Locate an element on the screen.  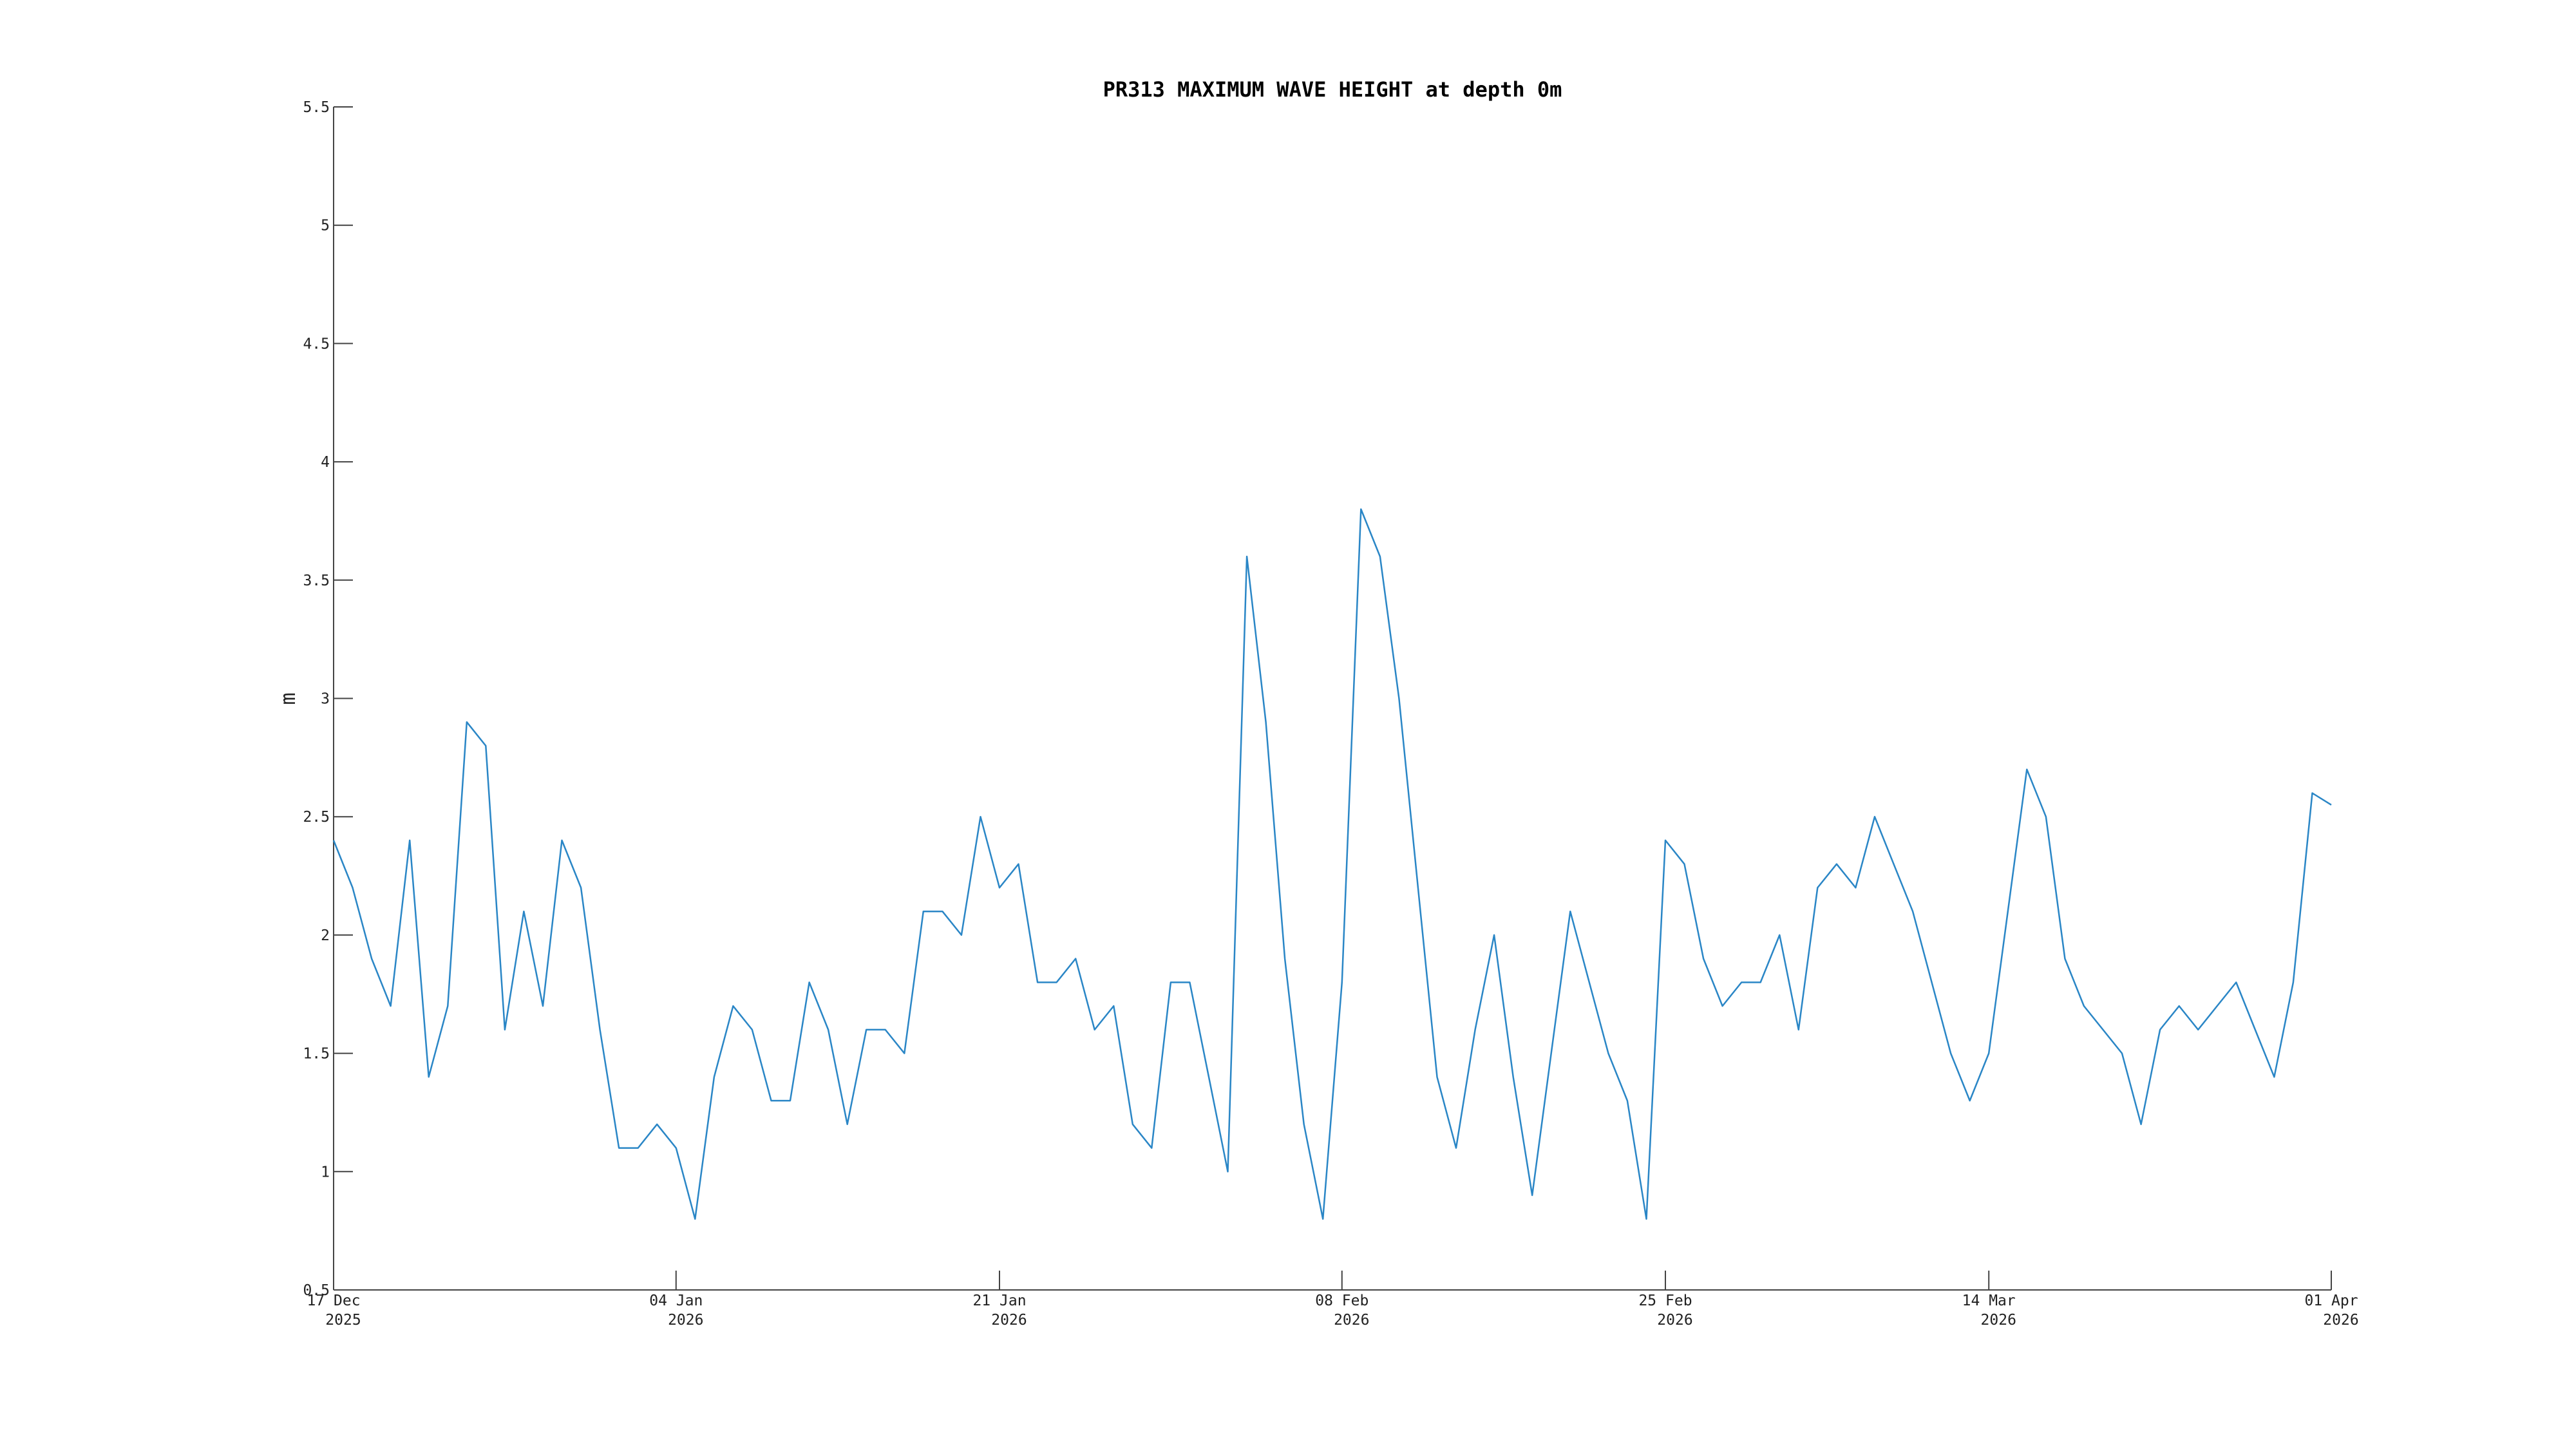
y-tick-label: 5.5 is located at coordinates (317, 108).